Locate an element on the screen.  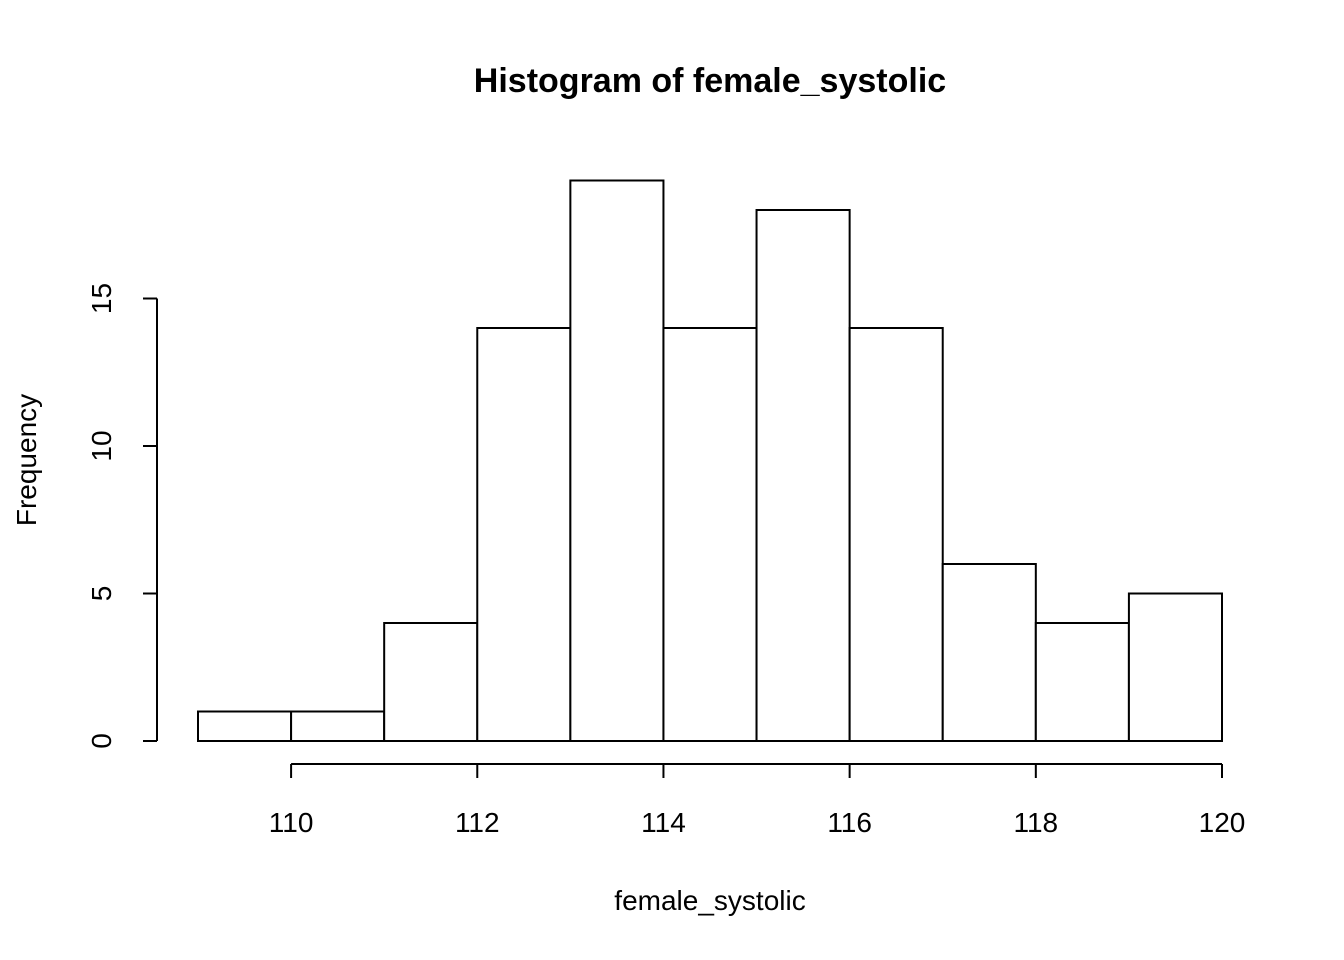
x-tick-label: 120 is located at coordinates (1222, 822).